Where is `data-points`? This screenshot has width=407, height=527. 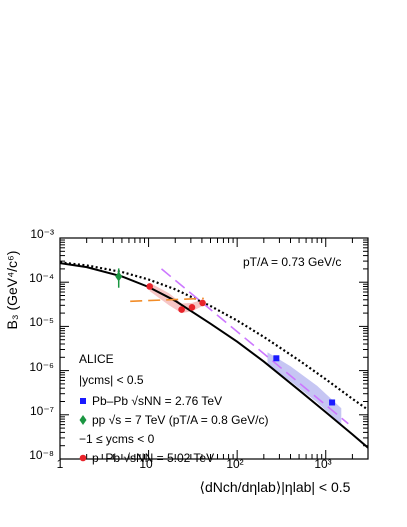
data-points is located at coordinates (225, 337).